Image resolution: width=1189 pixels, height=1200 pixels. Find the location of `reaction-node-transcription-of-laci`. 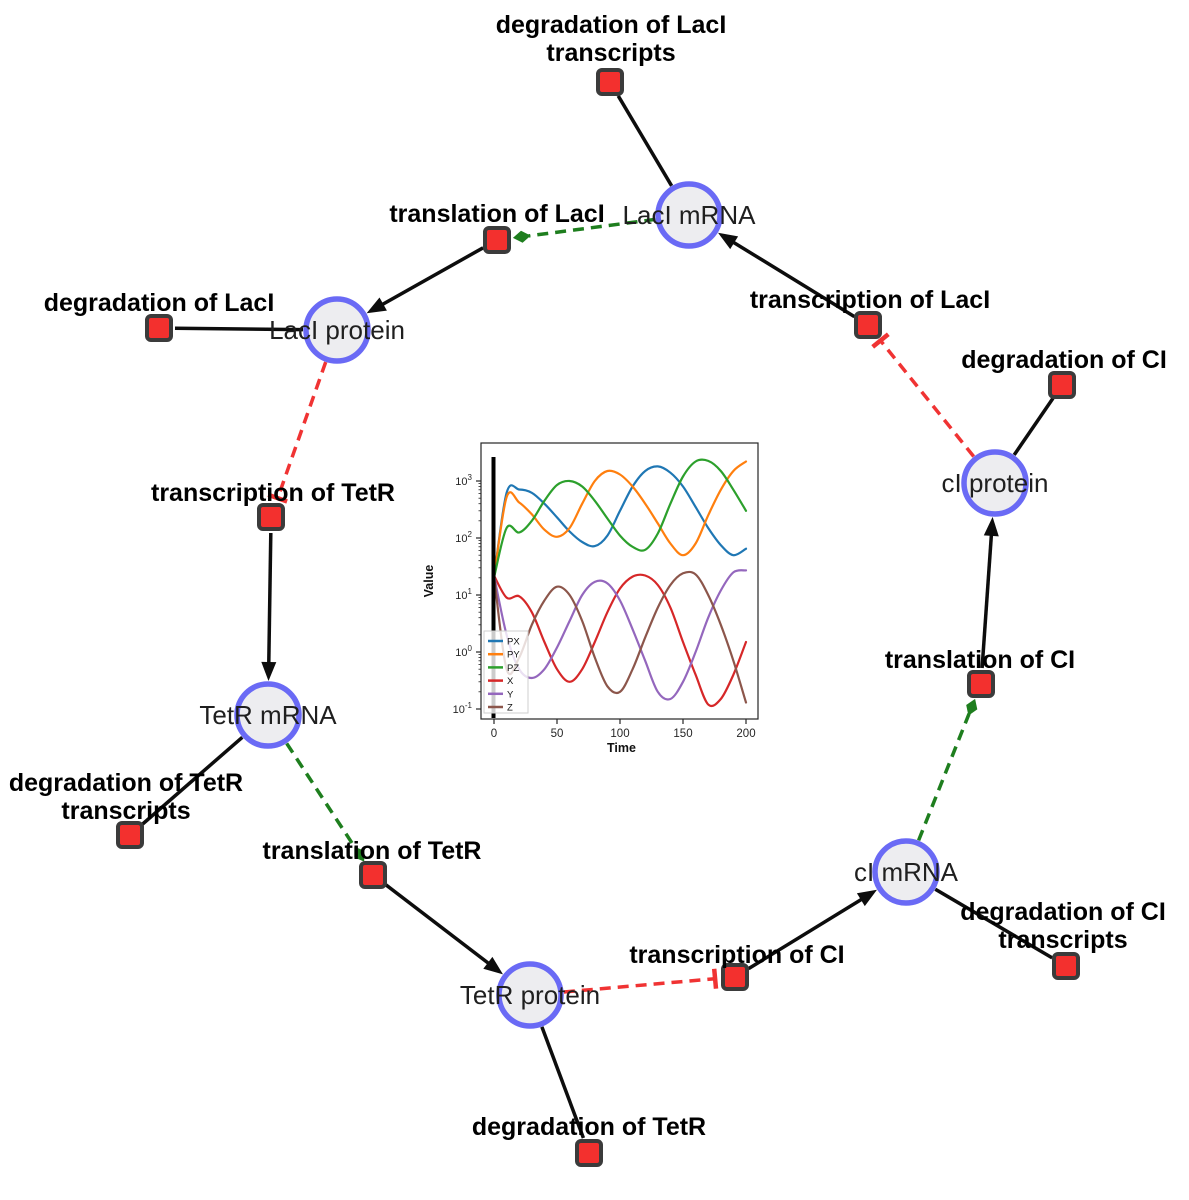

reaction-node-transcription-of-laci is located at coordinates (868, 325).